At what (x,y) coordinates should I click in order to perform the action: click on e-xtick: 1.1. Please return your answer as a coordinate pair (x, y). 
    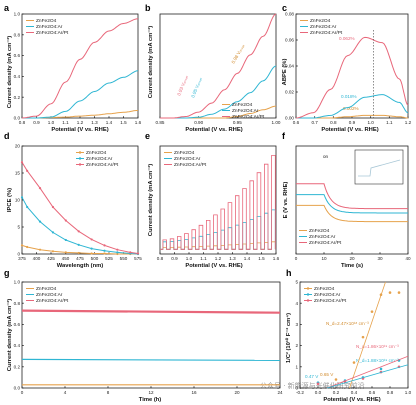
    Looking at the image, I should click on (203, 258).